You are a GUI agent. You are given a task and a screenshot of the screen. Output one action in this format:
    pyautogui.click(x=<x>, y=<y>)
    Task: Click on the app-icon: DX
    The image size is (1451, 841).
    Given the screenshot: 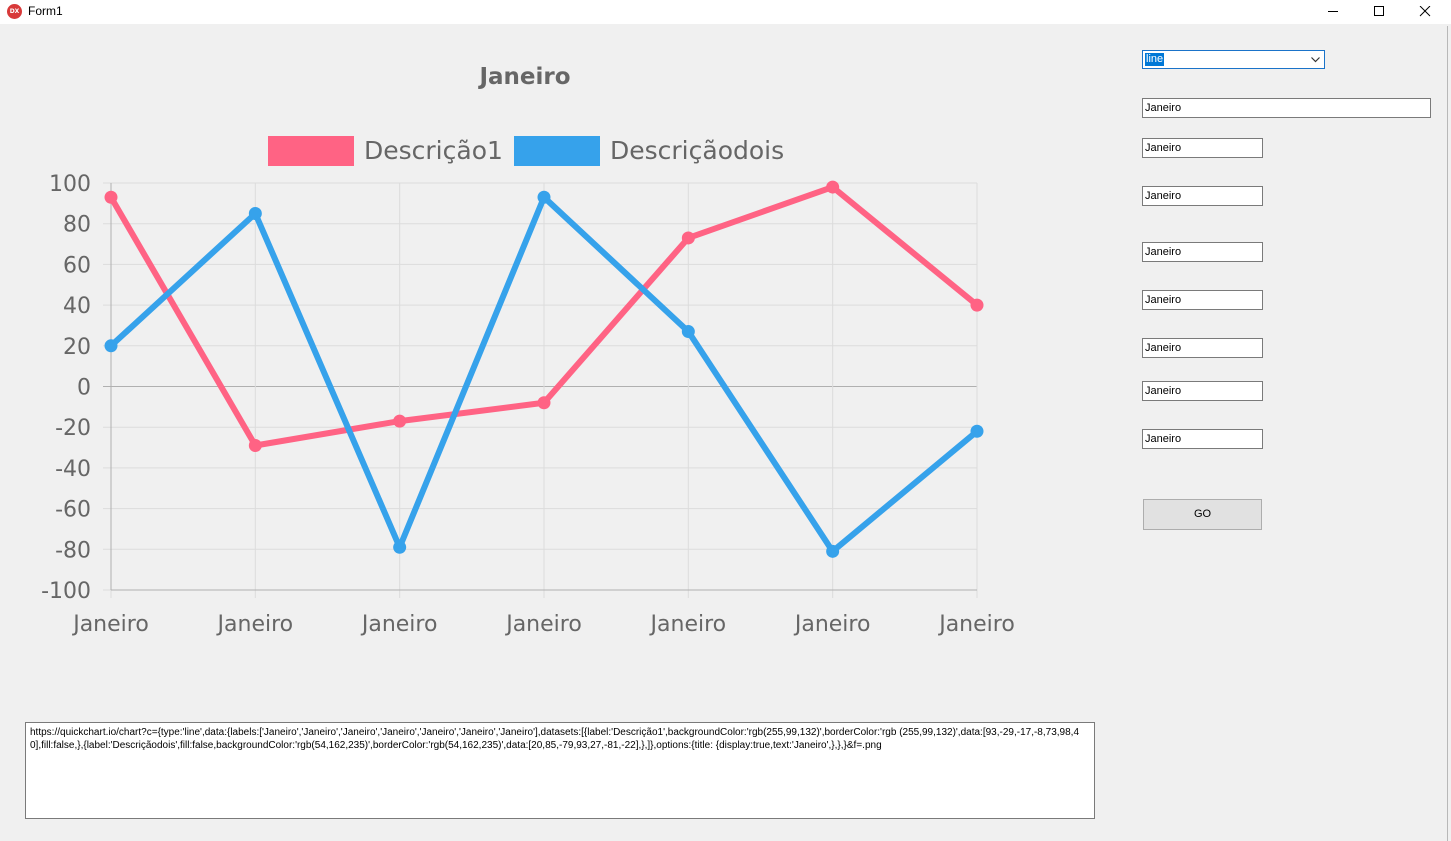 What is the action you would take?
    pyautogui.click(x=14, y=11)
    